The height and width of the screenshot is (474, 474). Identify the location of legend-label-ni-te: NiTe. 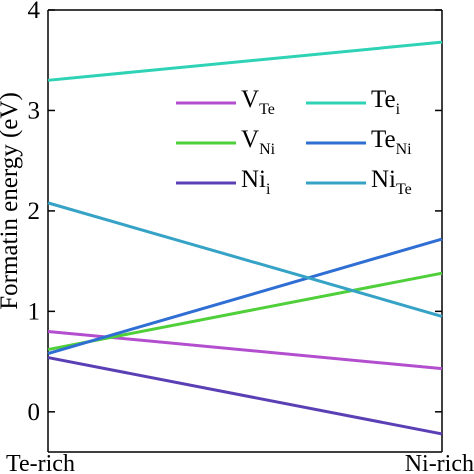
(391, 182).